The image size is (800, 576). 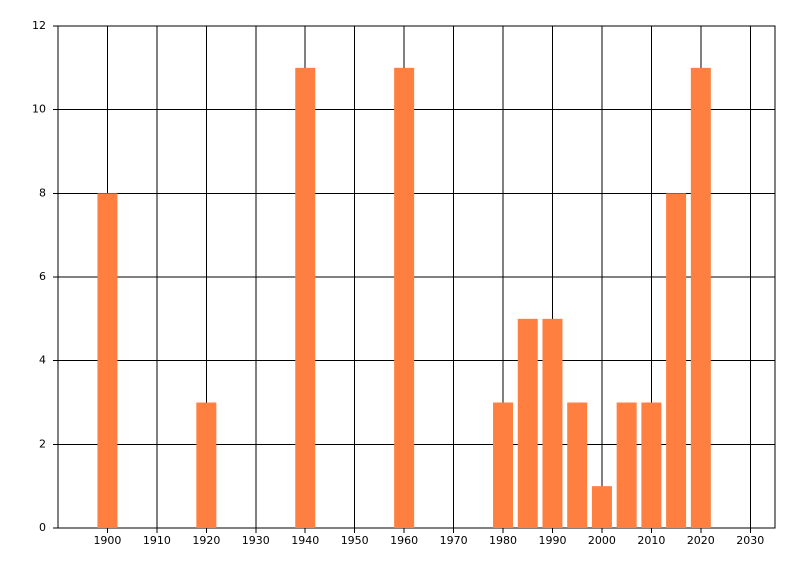 I want to click on x-tick-label: 1930, so click(x=256, y=540).